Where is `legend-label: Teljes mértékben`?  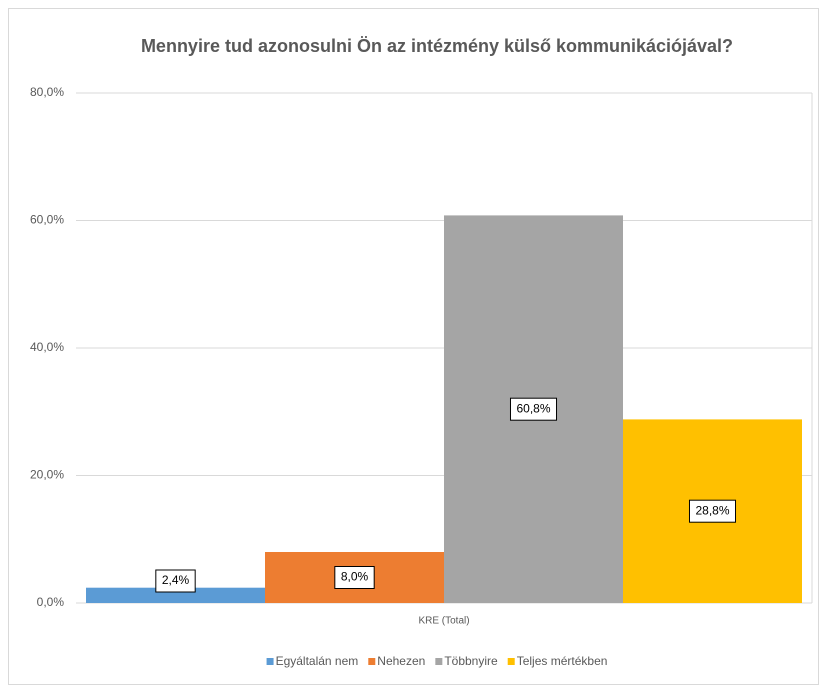
legend-label: Teljes mértékben is located at coordinates (562, 661).